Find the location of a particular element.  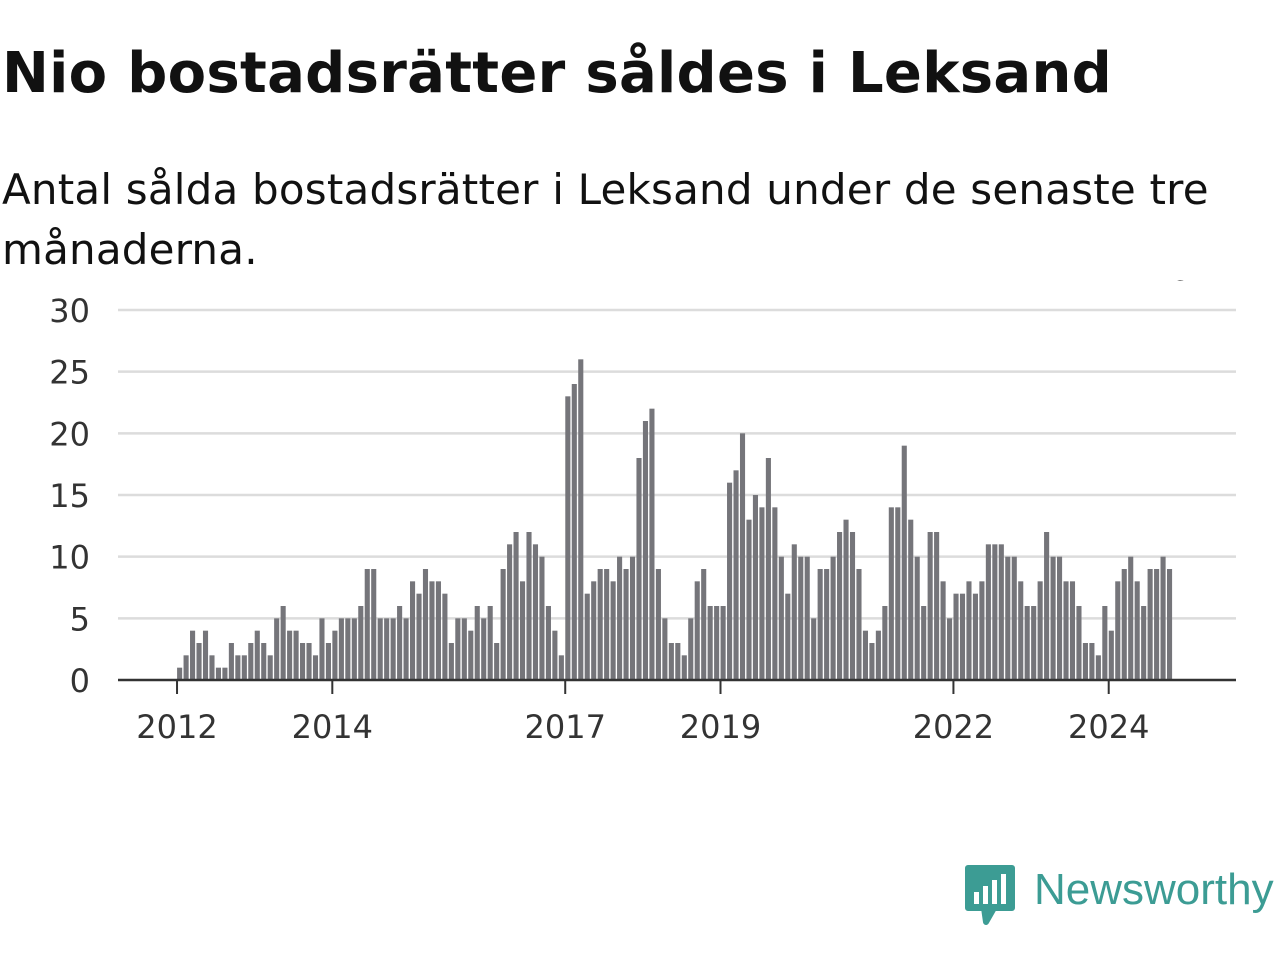

y-tick-label: 30 is located at coordinates (69, 311).